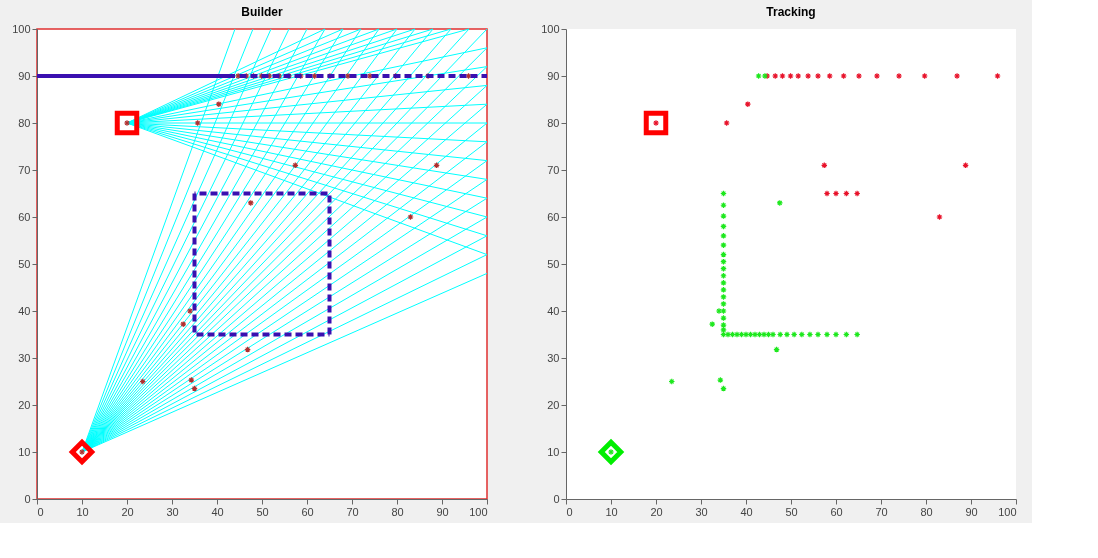  I want to click on chart-title: Builder, so click(262, 12).